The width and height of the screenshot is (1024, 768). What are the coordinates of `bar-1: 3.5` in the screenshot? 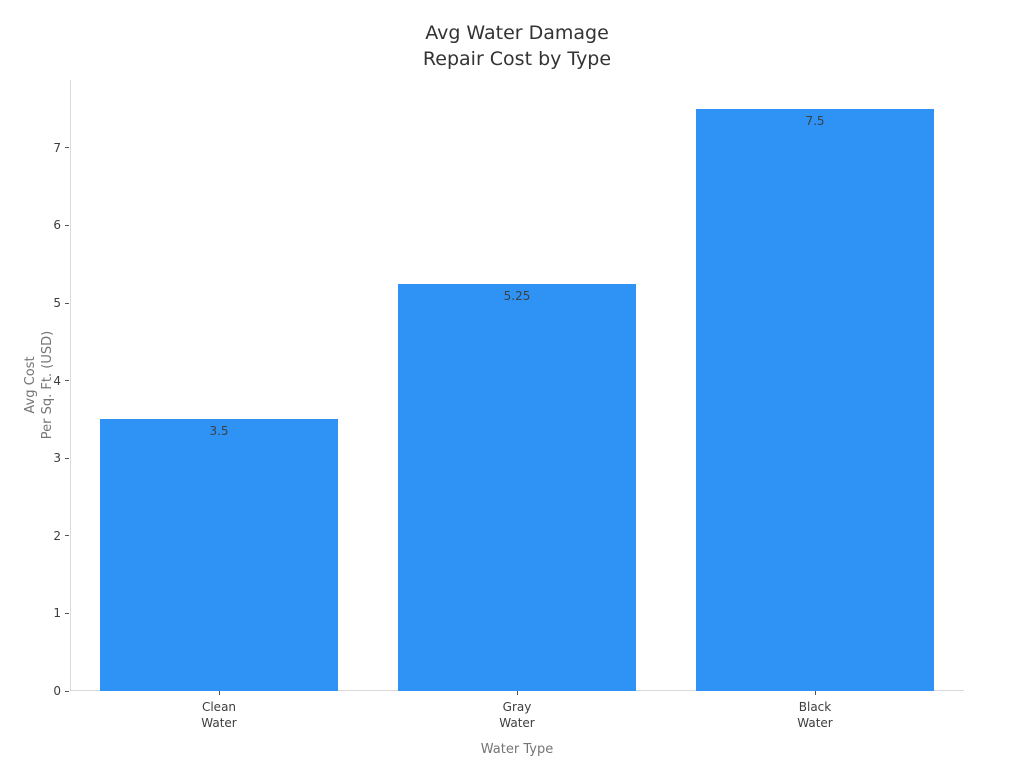 It's located at (219, 555).